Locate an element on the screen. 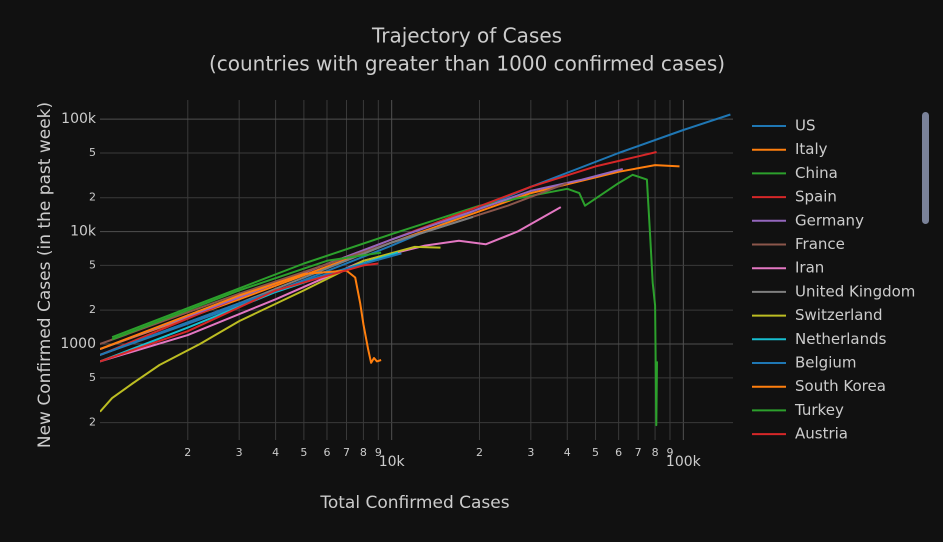  x-axis-title: Total Confirmed Cases is located at coordinates (414, 503).